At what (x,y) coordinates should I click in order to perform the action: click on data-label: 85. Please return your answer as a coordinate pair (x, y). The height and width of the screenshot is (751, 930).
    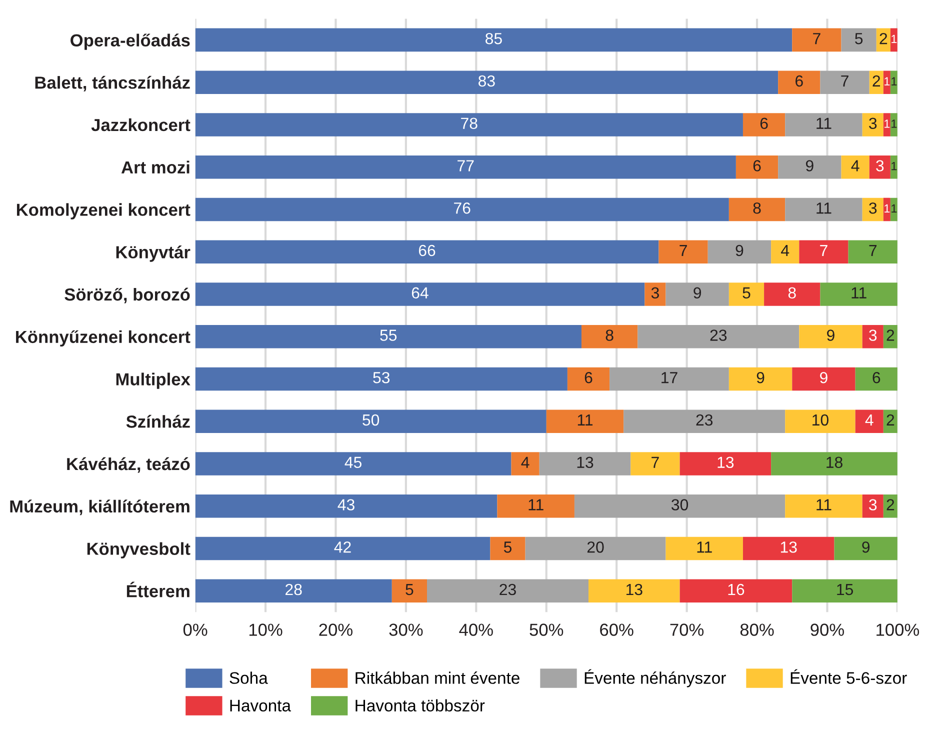
    Looking at the image, I should click on (494, 38).